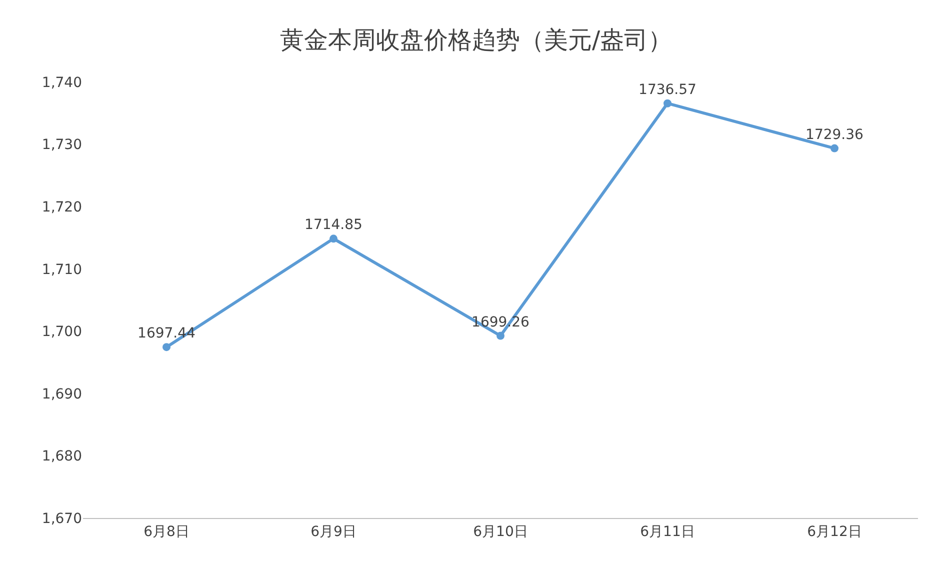 The width and height of the screenshot is (952, 569). I want to click on data-label: 1714.85, so click(333, 225).